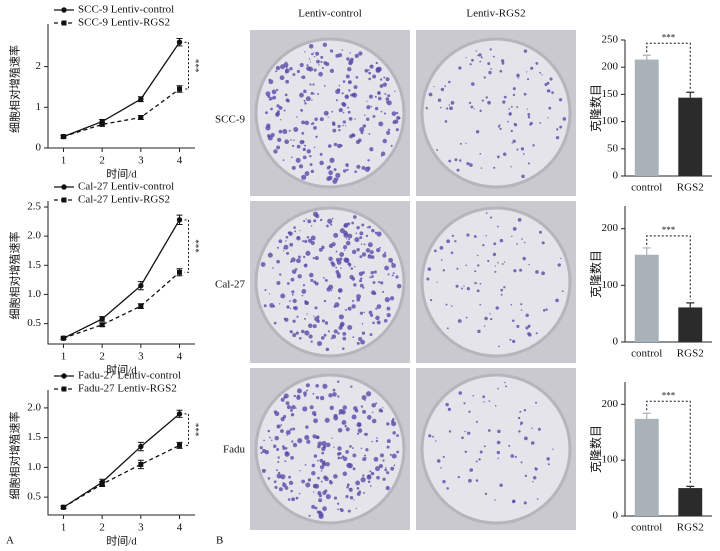  Describe the element at coordinates (34, 207) in the screenshot. I see `y-tick-label: 2.5` at that location.